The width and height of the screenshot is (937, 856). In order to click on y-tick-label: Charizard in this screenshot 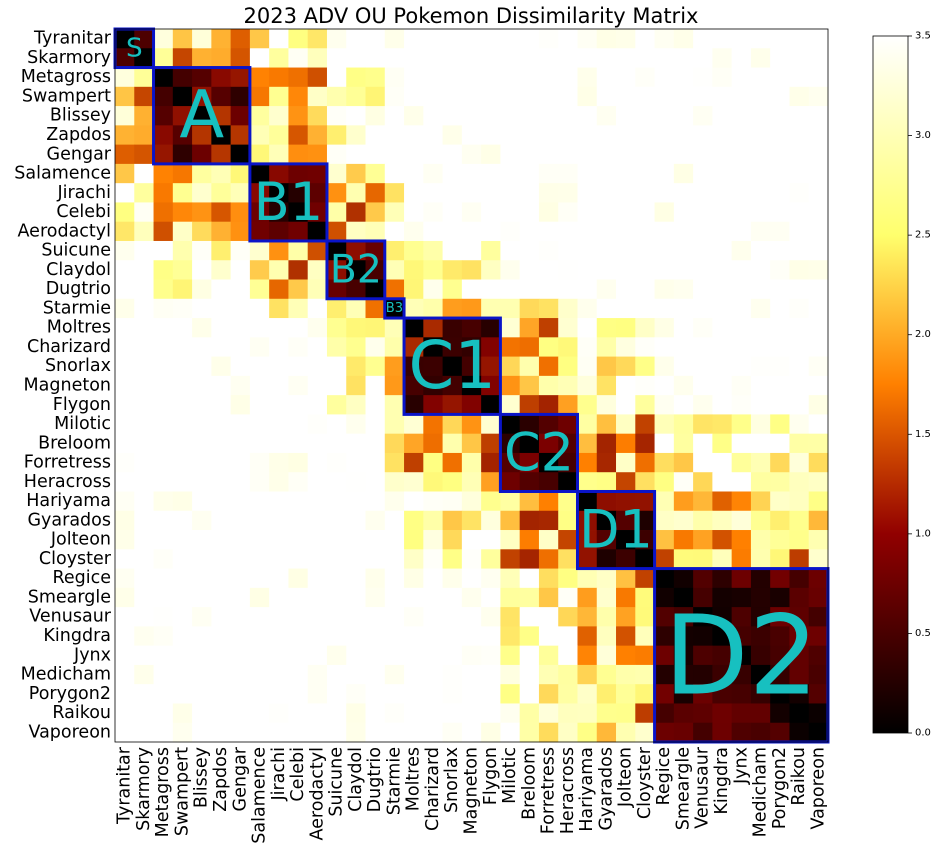, I will do `click(69, 347)`.